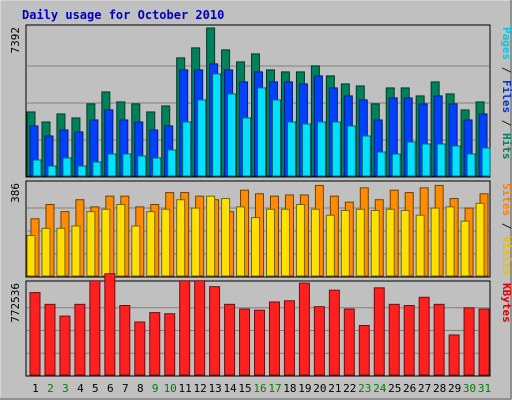 The height and width of the screenshot is (400, 512). Describe the element at coordinates (349, 388) in the screenshot. I see `x-tick-label-22: 22` at that location.